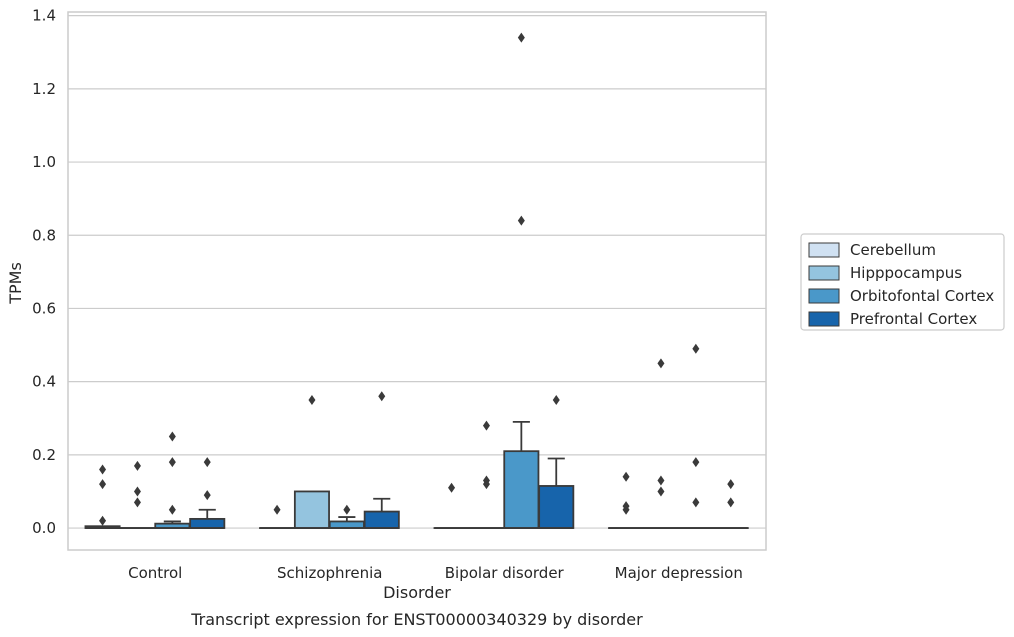  Describe the element at coordinates (155, 573) in the screenshot. I see `x-tick-label: Control` at that location.